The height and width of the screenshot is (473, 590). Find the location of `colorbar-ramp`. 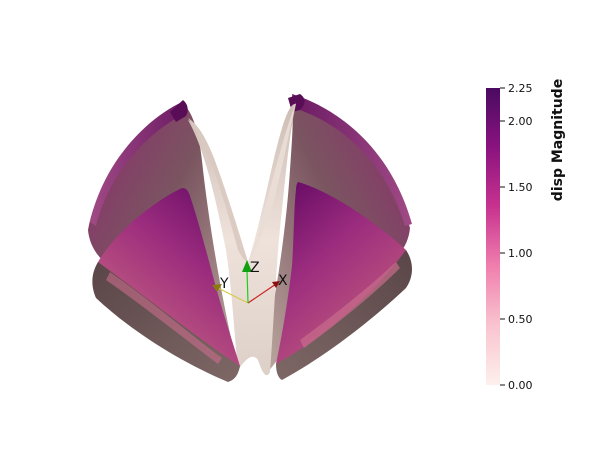

colorbar-ramp is located at coordinates (493, 236).